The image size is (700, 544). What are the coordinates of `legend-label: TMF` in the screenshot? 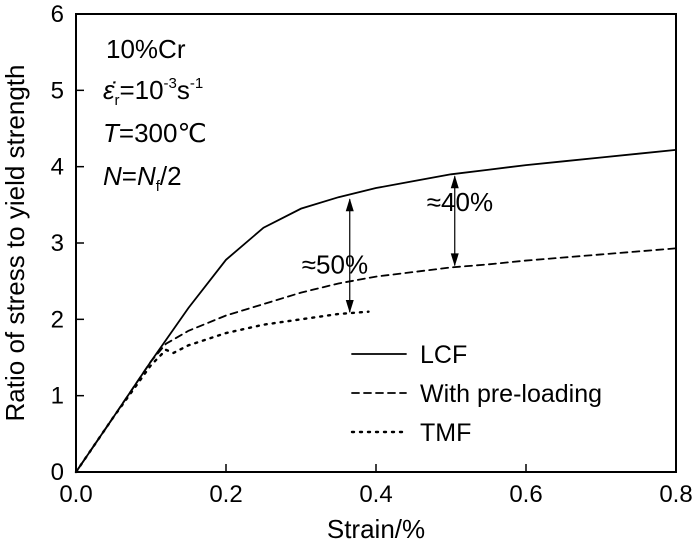 It's located at (445, 433).